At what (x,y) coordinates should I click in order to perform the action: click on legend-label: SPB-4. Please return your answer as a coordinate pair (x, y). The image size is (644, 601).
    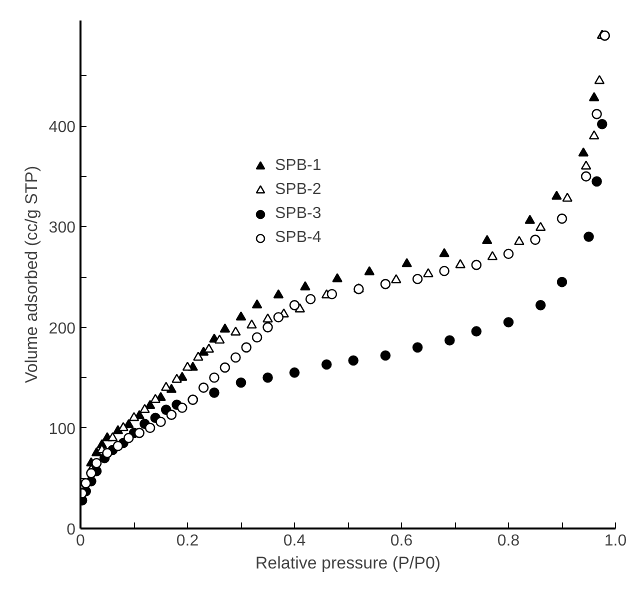
    Looking at the image, I should click on (298, 238).